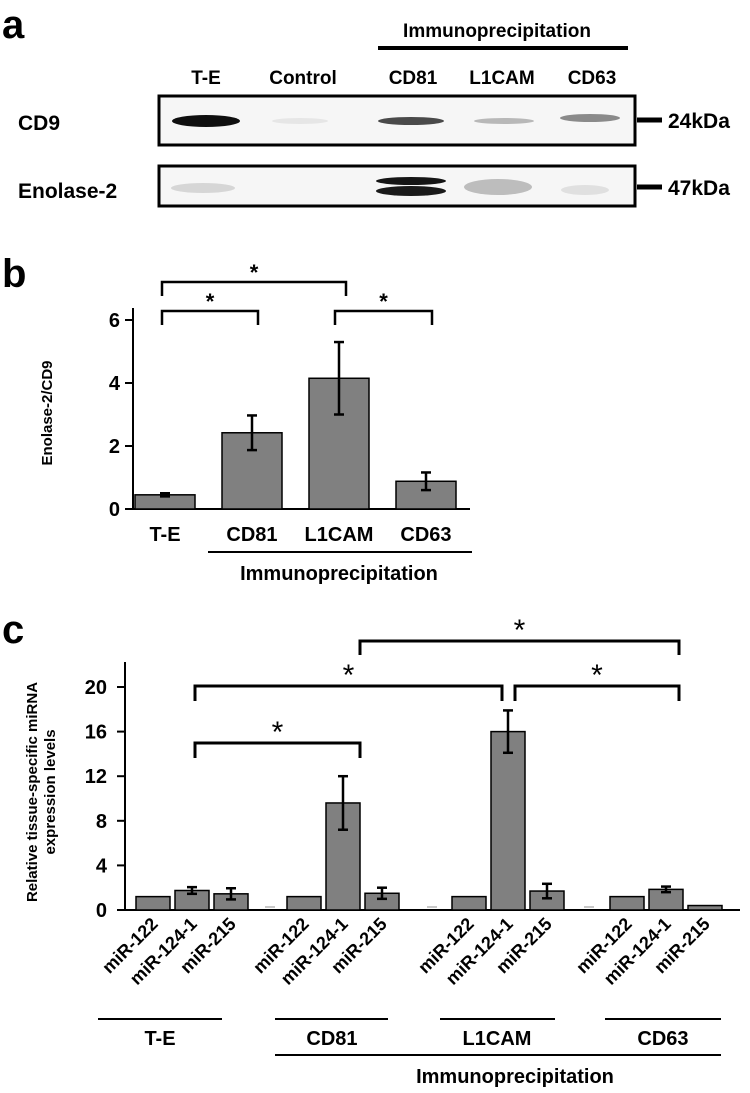 This screenshot has width=750, height=1093. I want to click on blot-row-label: Enolase-2, so click(67, 191).